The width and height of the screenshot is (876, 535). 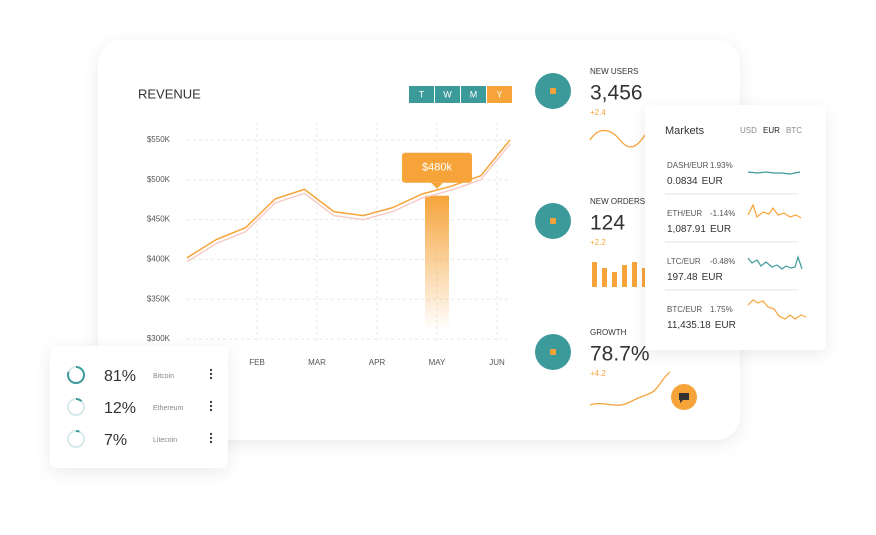 I want to click on tooltip-label: $480k, so click(x=437, y=168).